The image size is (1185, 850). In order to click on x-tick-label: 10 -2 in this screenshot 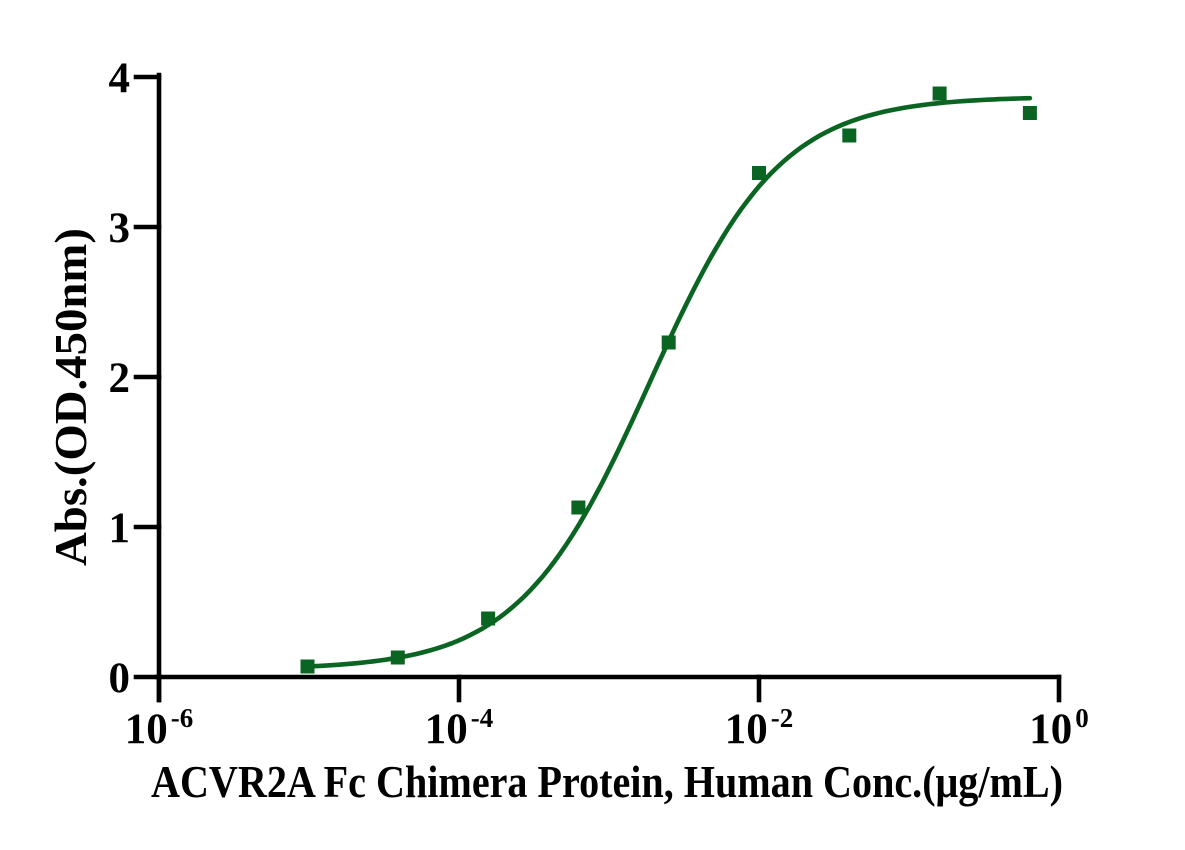, I will do `click(759, 728)`.